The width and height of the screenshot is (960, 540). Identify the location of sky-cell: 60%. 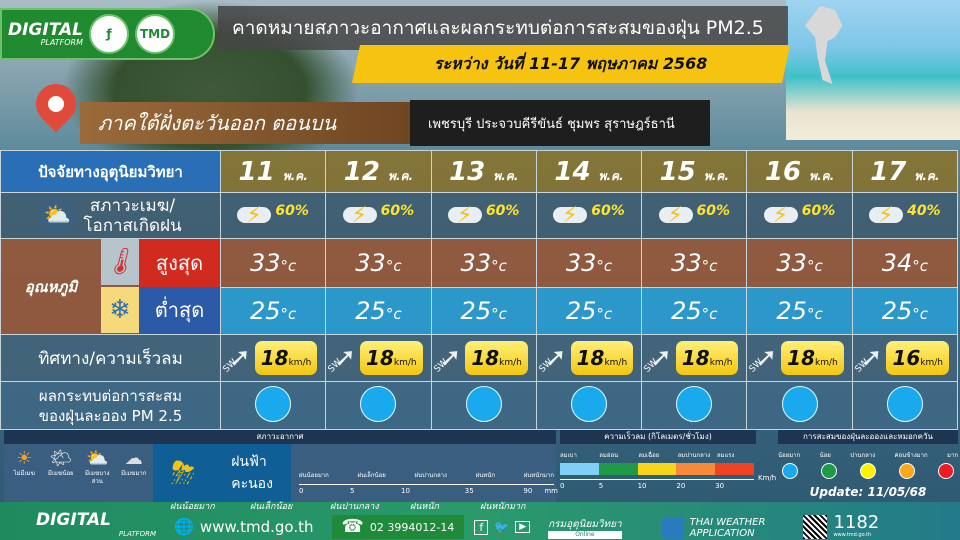
(799, 215).